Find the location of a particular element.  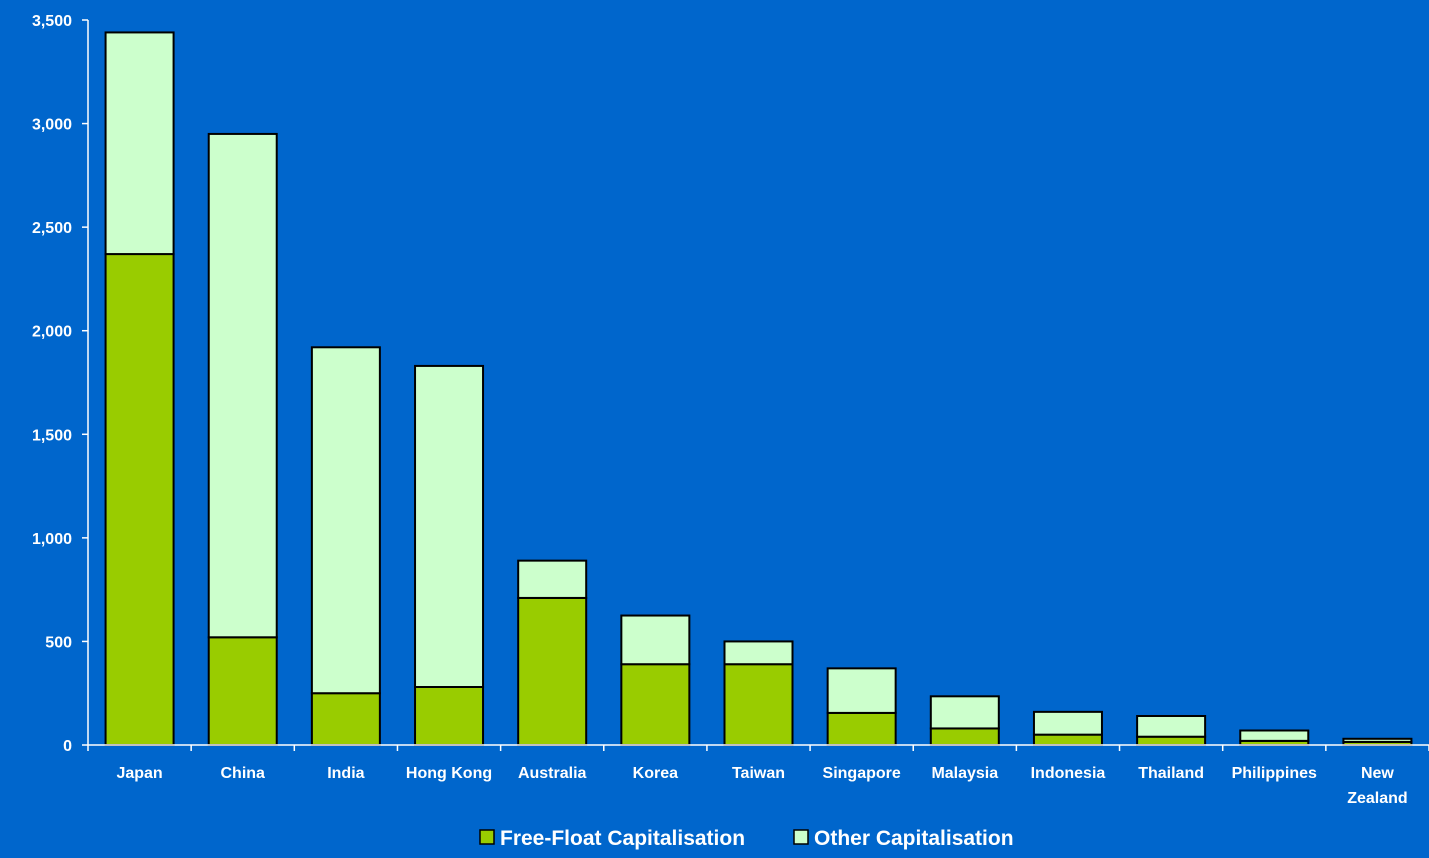

bar-free-float-taiwan is located at coordinates (758, 705).